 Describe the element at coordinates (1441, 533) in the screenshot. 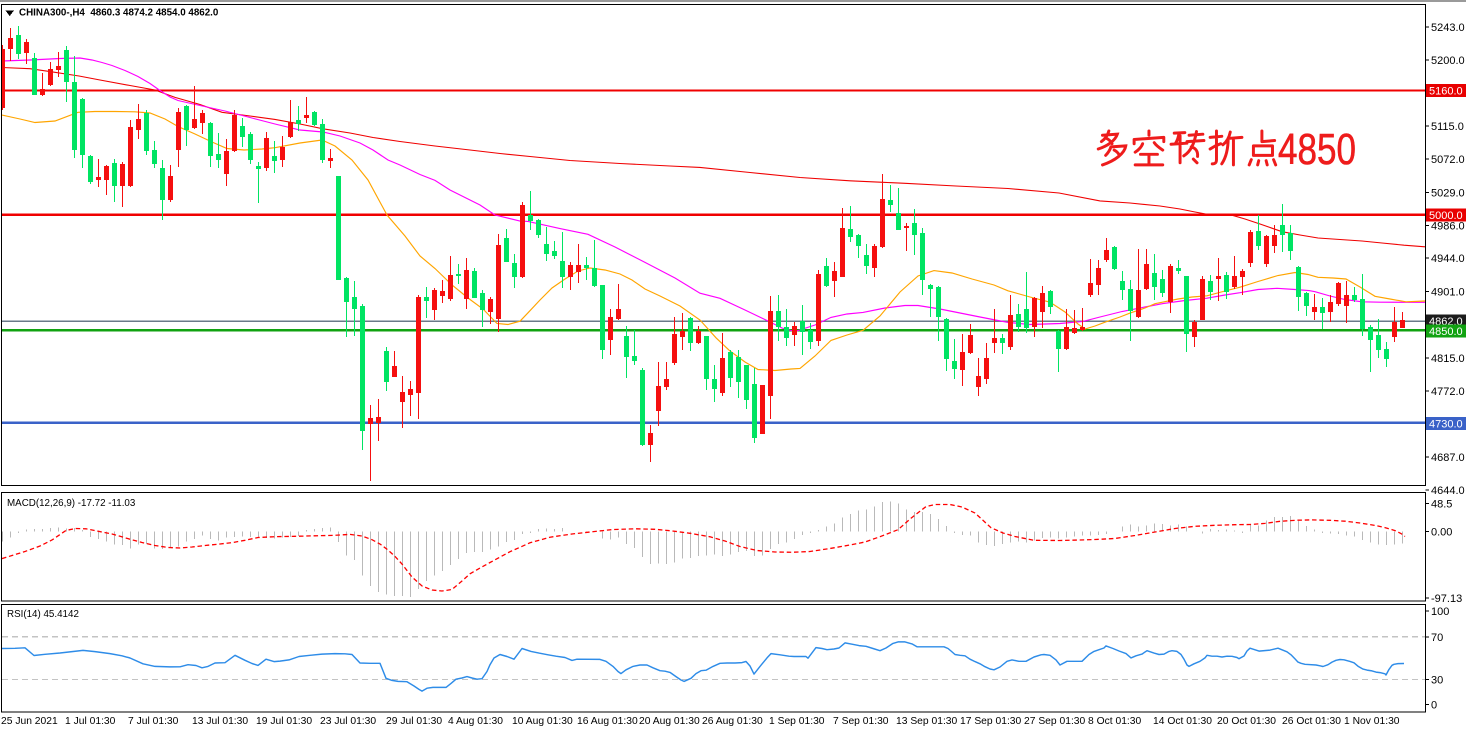

I see `svg-text: 0.00` at that location.